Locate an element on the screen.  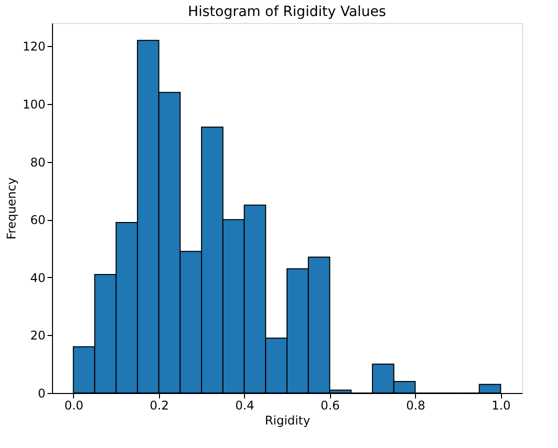
y-tick-label: 40 is located at coordinates (38, 277).